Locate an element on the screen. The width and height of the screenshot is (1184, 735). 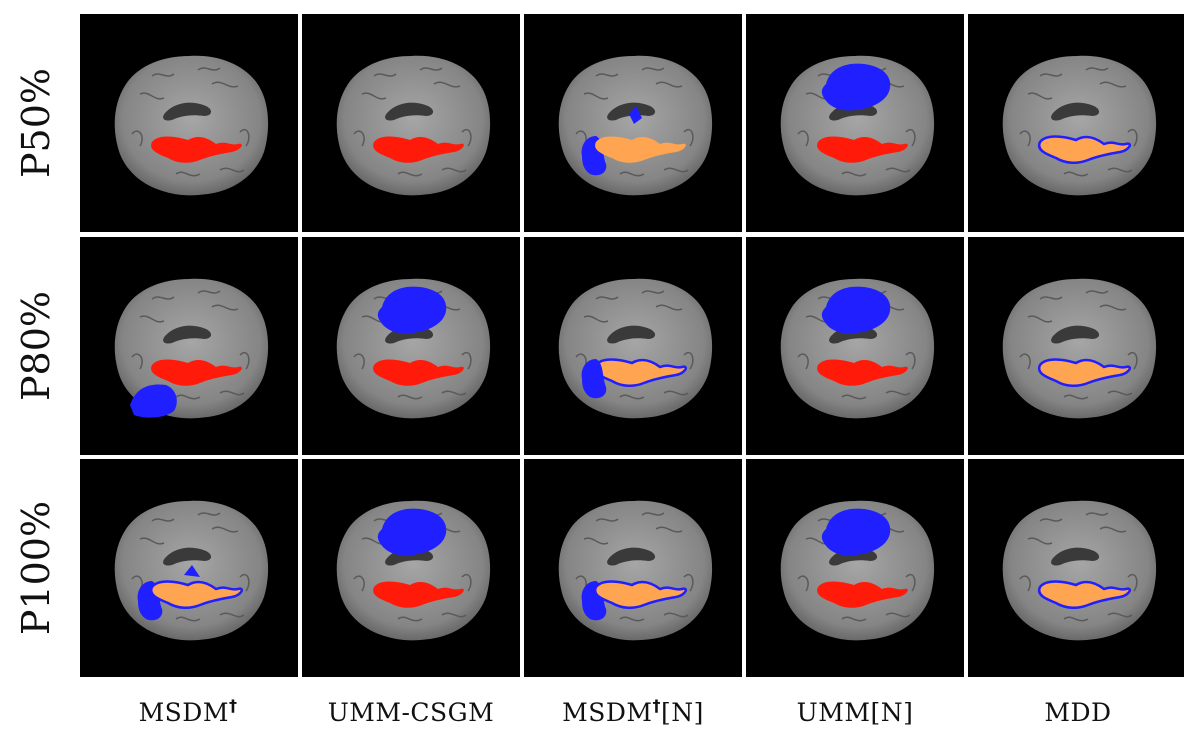
mri-panel-p80-umm-n is located at coordinates (855, 346).